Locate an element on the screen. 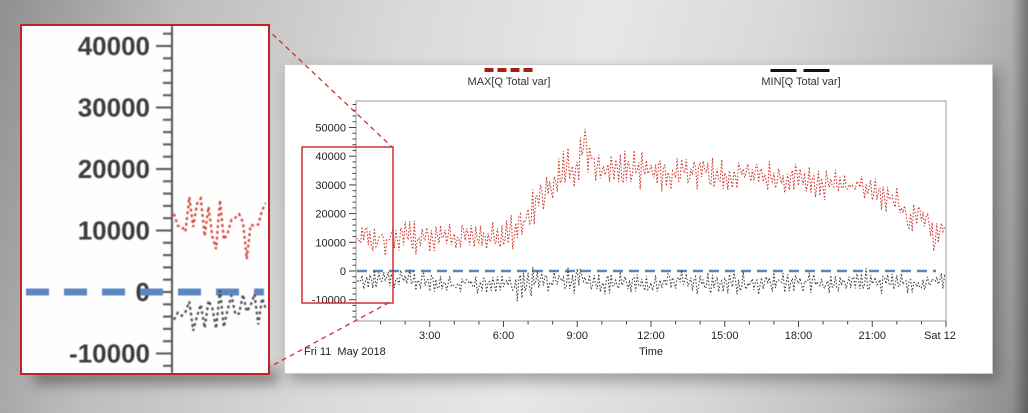 This screenshot has width=1028, height=413. svg-text: 15:00 is located at coordinates (725, 336).